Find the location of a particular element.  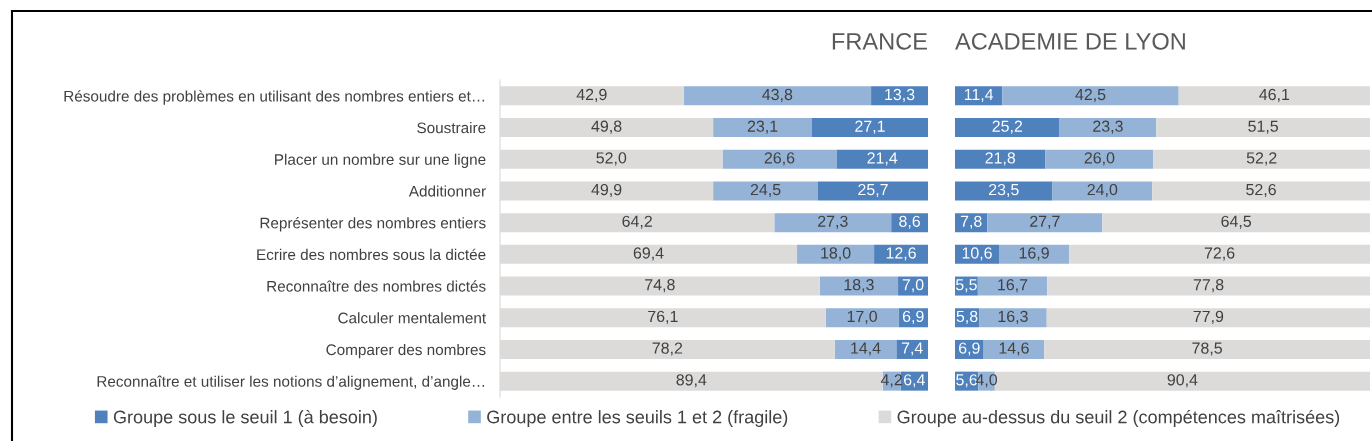

y-tick-label: Soustraire is located at coordinates (451, 128).